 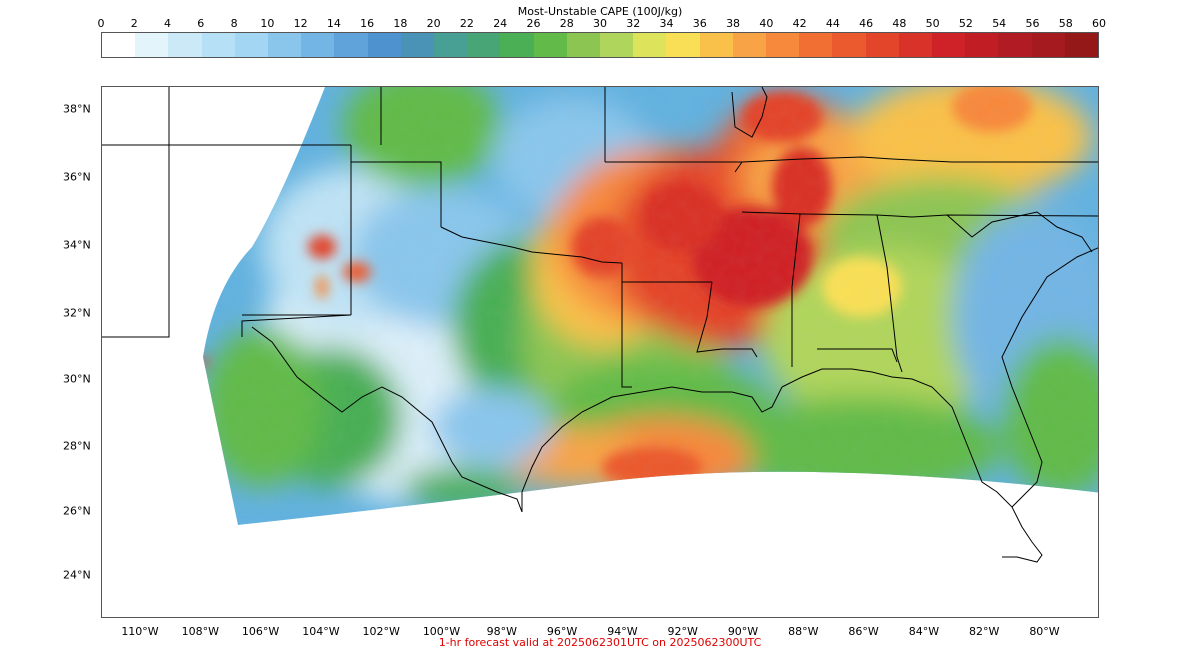 What do you see at coordinates (201, 23) in the screenshot?
I see `colorbar-tick-label: 6` at bounding box center [201, 23].